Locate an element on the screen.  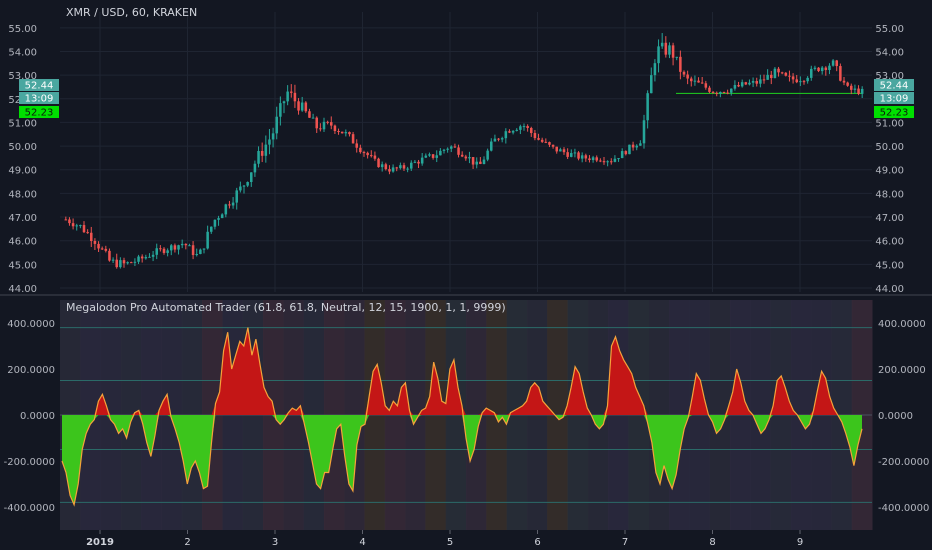
time-tick-label: 7 is located at coordinates (625, 542).